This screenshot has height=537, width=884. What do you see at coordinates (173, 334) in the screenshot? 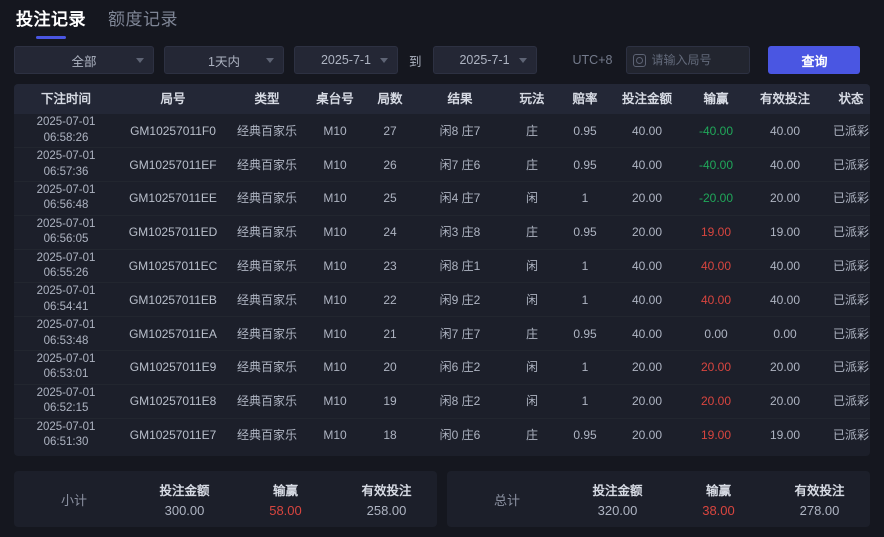
I see `cell-round-id: GM10257011EA` at bounding box center [173, 334].